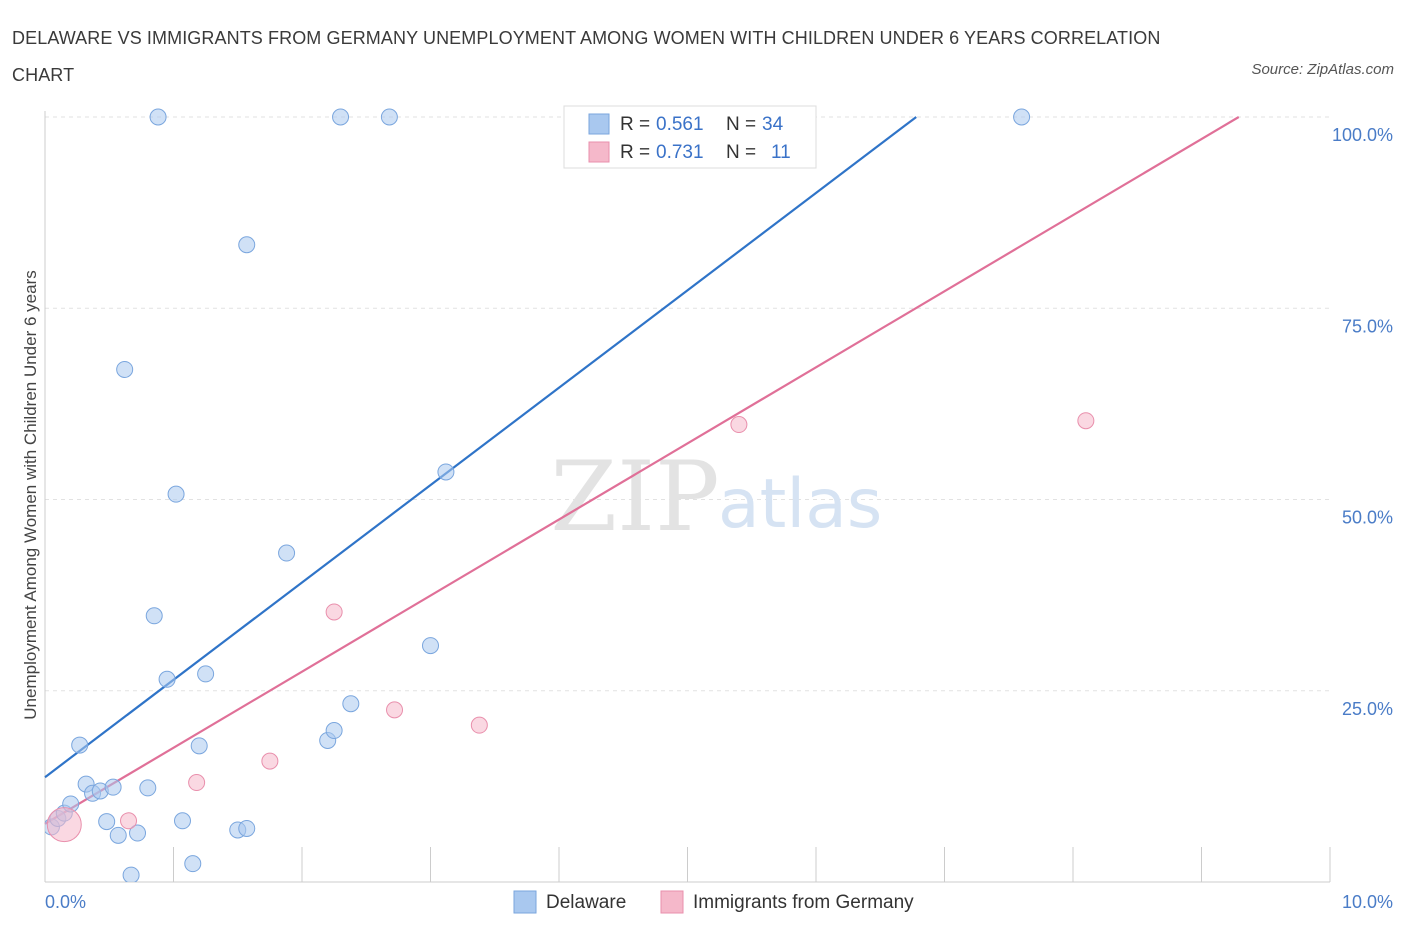 This screenshot has height=930, width=1406. Describe the element at coordinates (1367, 709) in the screenshot. I see `y-tick-label: 25.0%` at that location.